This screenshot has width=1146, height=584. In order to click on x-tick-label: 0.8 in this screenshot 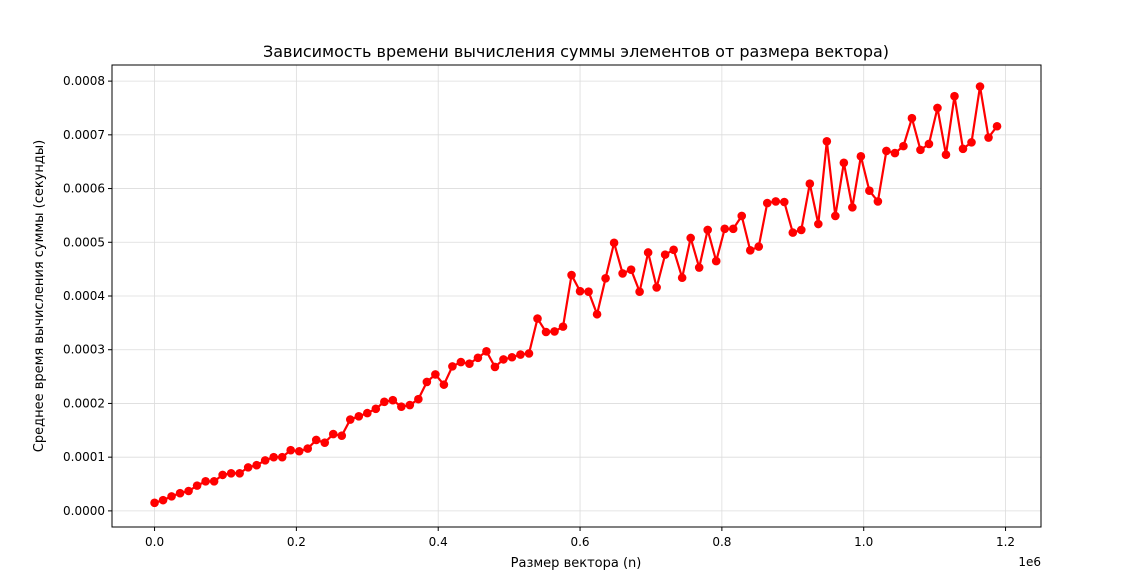, I will do `click(721, 542)`.